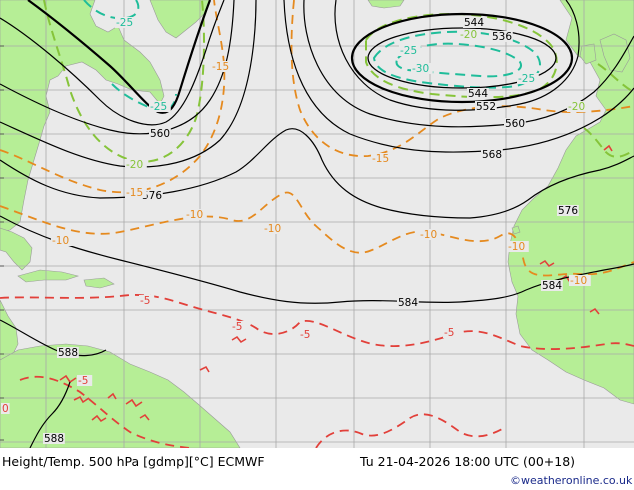 This screenshot has width=634, height=490. Describe the element at coordinates (492, 155) in the screenshot. I see `height-contour-label: 568` at that location.